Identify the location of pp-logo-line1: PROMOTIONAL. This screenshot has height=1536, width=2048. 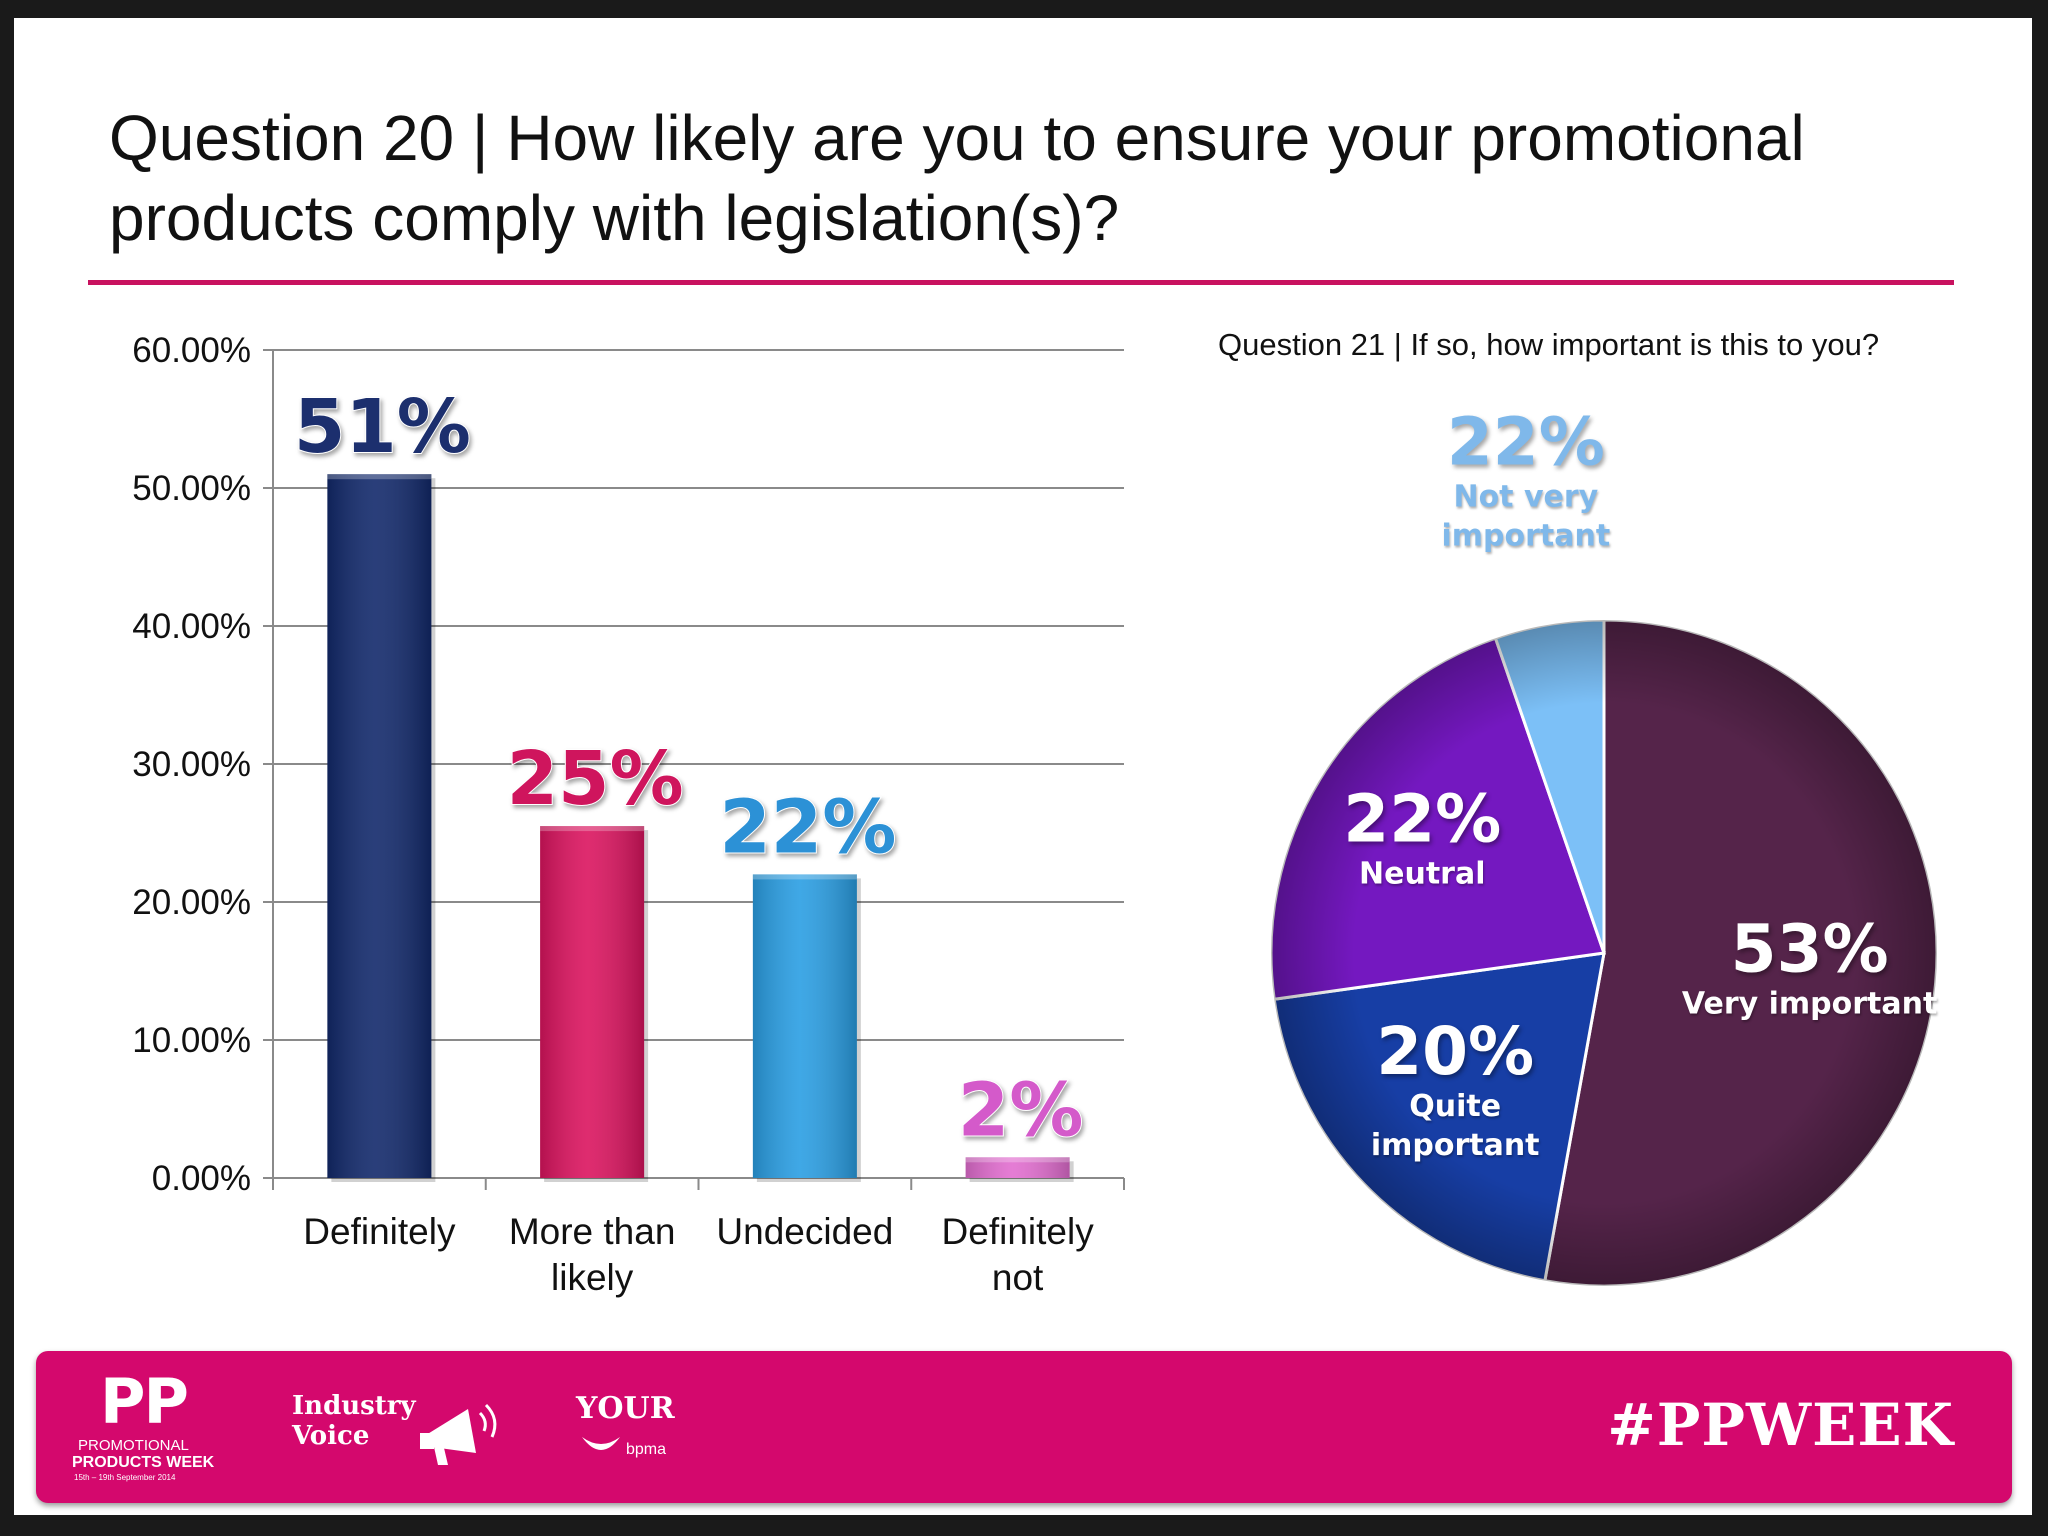
(133, 1445).